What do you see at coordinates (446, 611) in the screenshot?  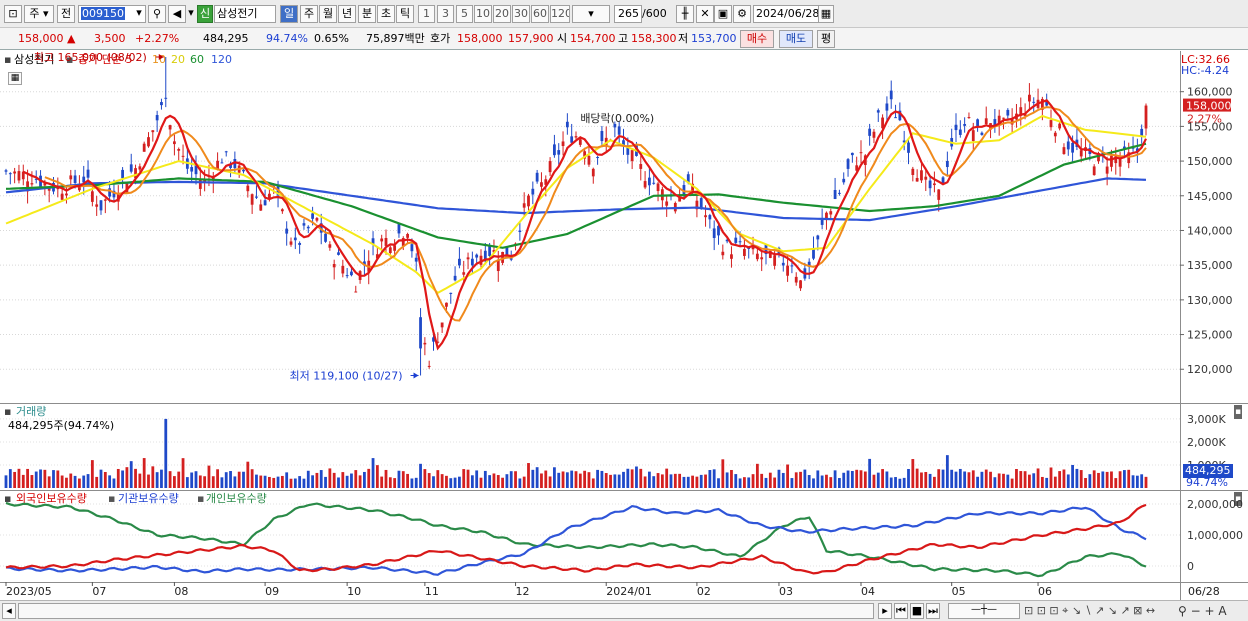 I see `scrollbar-track` at bounding box center [446, 611].